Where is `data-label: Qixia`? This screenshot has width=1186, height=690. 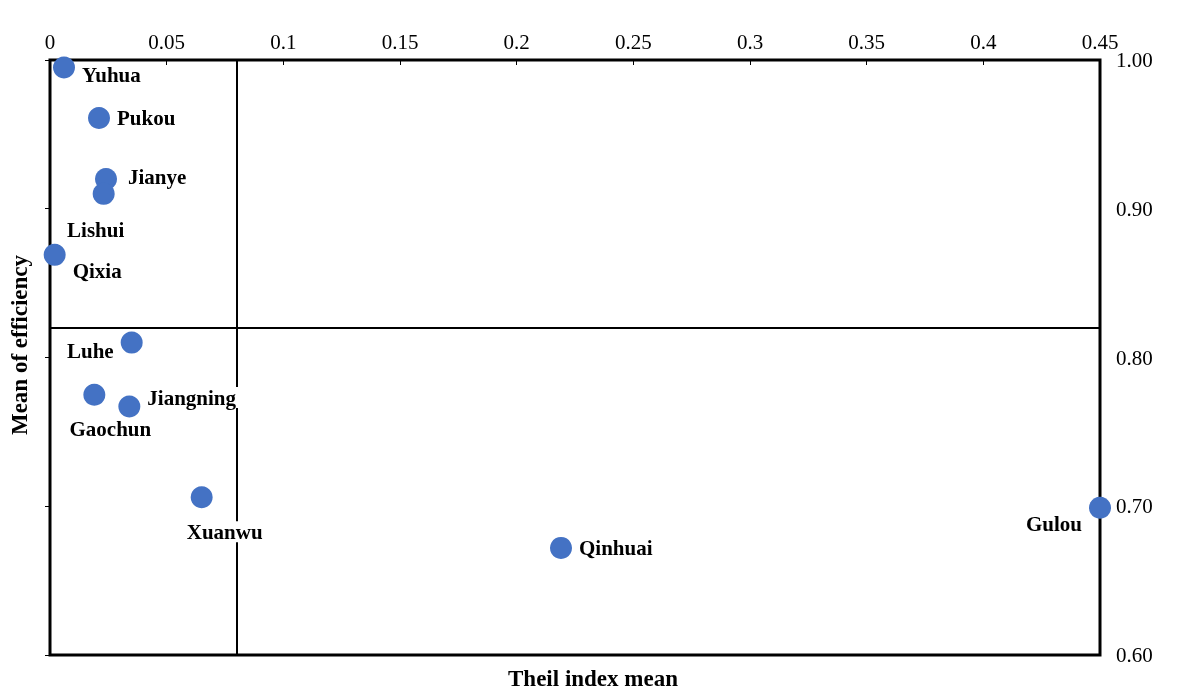
data-label: Qixia is located at coordinates (97, 270).